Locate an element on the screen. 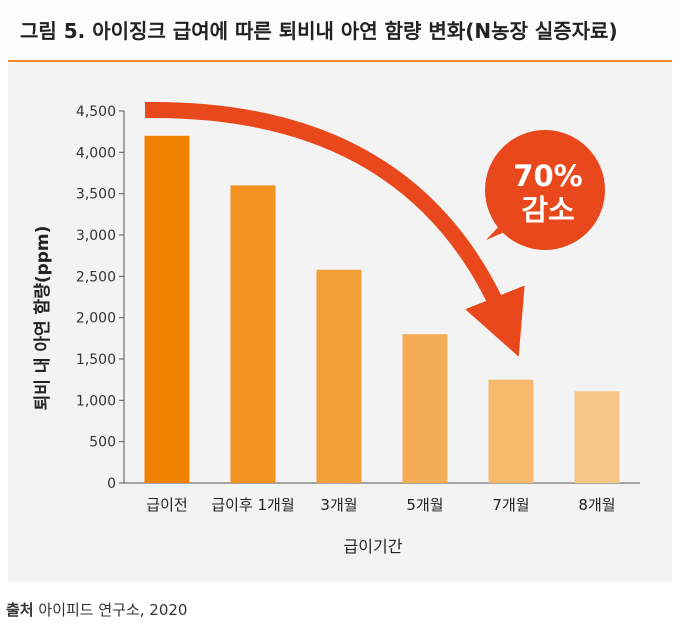 This screenshot has height=633, width=680. y-tick-label: 2,500 is located at coordinates (96, 277).